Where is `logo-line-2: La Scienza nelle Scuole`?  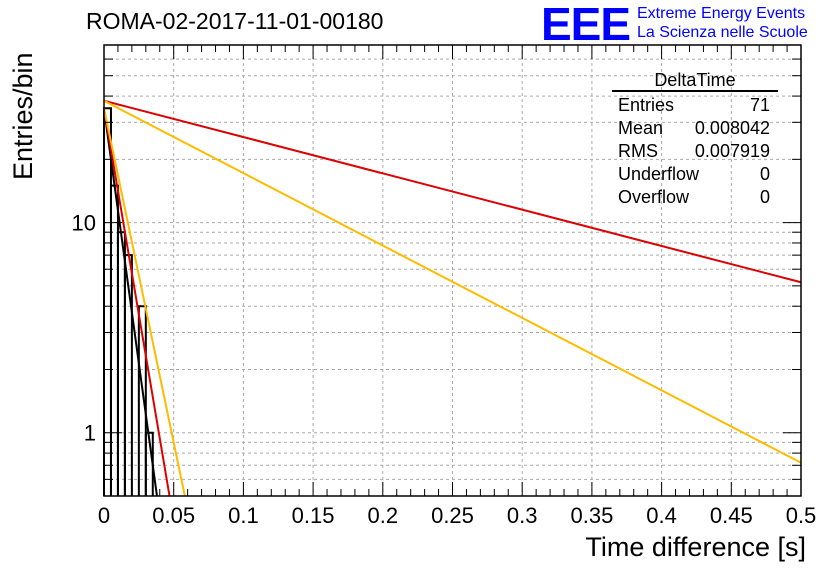 logo-line-2: La Scienza nelle Scuole is located at coordinates (722, 32).